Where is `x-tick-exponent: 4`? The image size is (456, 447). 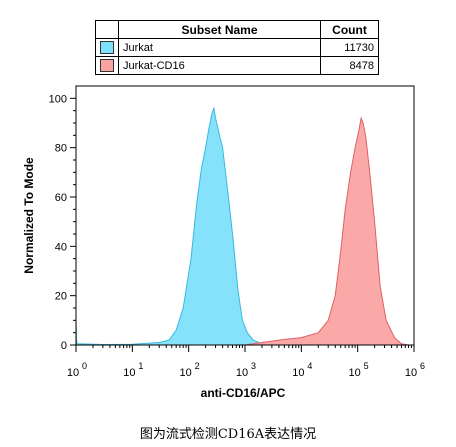
x-tick-exponent: 4 is located at coordinates (309, 366).